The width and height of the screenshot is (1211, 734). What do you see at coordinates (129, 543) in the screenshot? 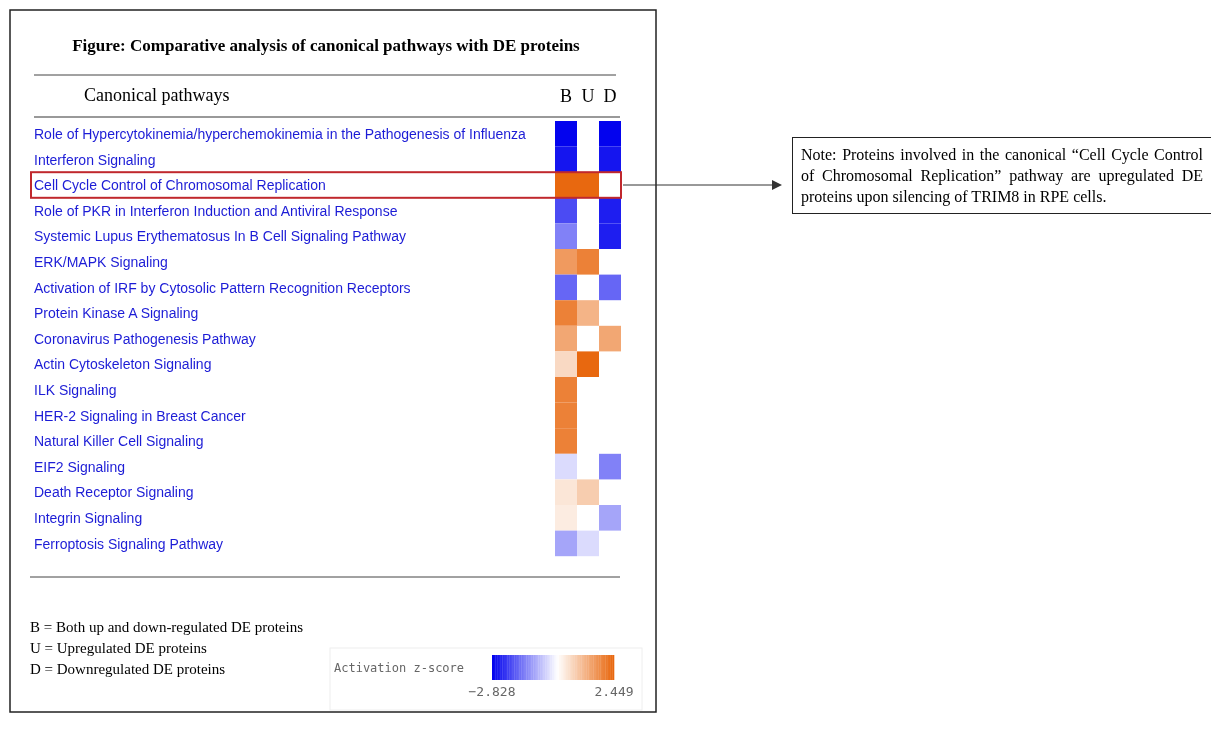
I see `y-tick-label: Ferroptosis Signaling Pathway` at bounding box center [129, 543].